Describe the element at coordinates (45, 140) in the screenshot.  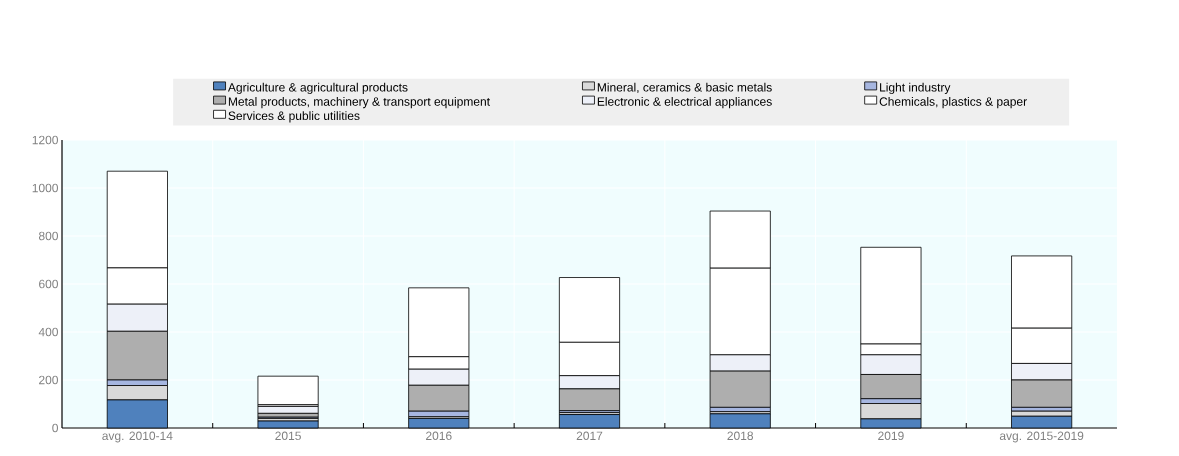
I see `y-tick-label: 1200` at that location.